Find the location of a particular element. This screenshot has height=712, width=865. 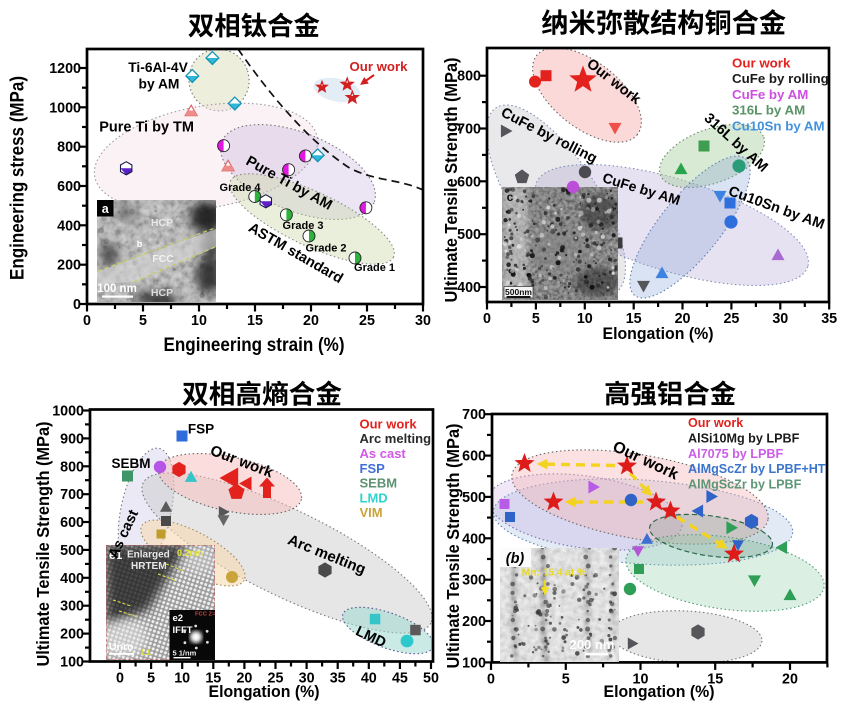

svg-text: (b) is located at coordinates (515, 559).